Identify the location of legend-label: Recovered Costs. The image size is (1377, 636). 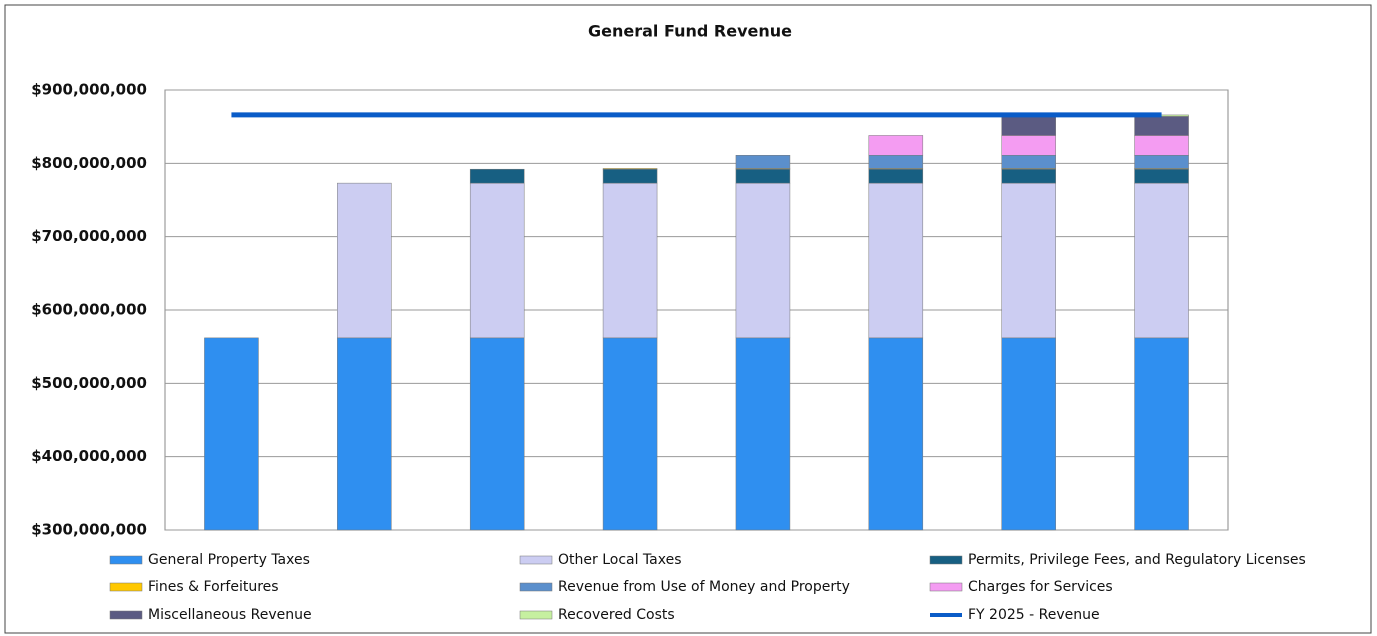
(616, 615).